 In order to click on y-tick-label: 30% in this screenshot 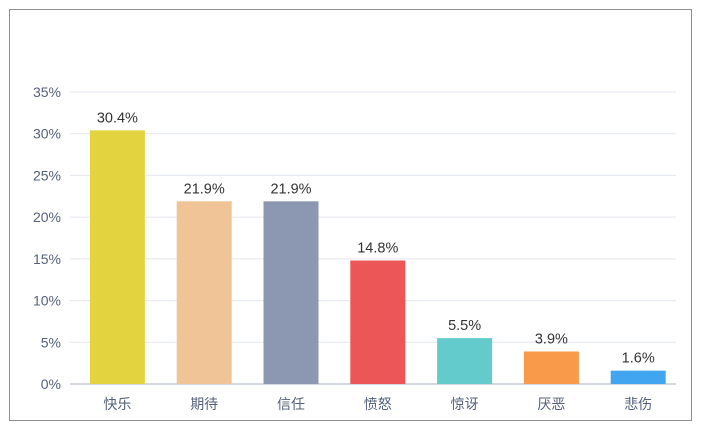, I will do `click(47, 134)`.